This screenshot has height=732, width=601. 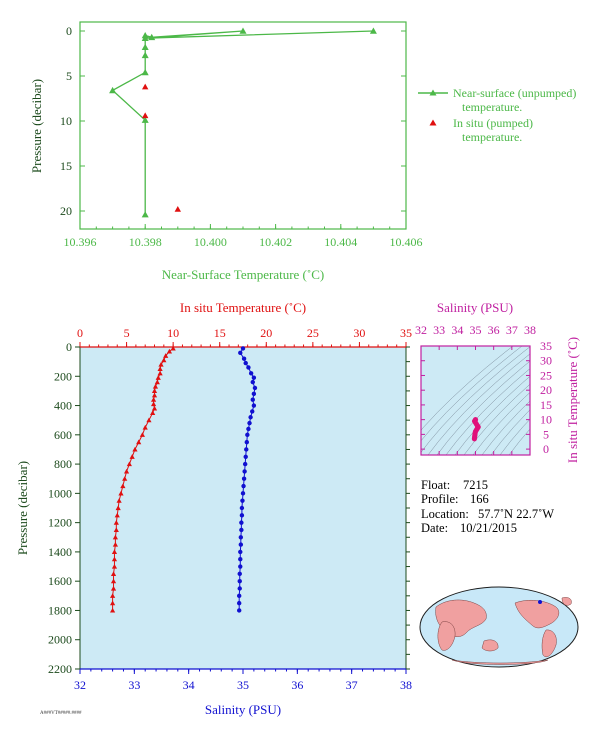 I want to click on date-value: 10/21/2015, so click(x=488, y=528).